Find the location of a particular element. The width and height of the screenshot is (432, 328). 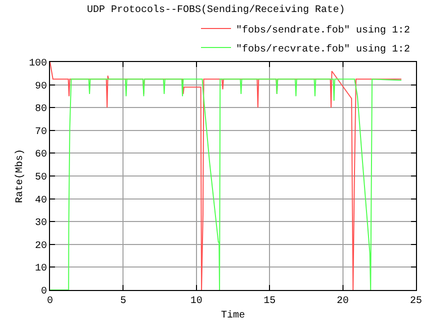

x-tick-label: 25 is located at coordinates (416, 301).